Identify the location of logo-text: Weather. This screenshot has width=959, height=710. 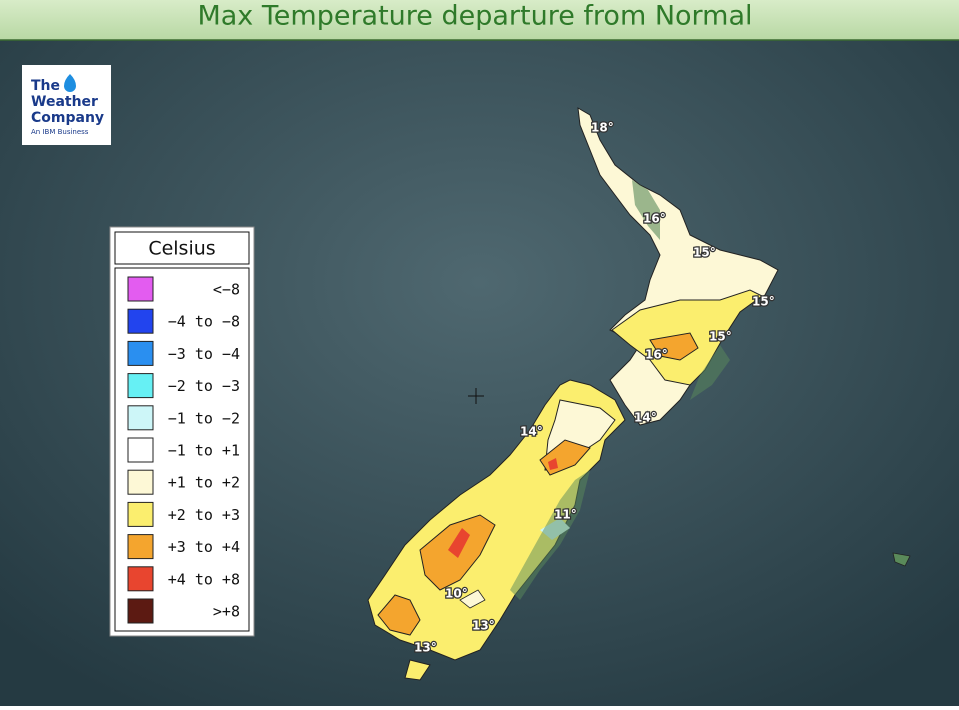
(64, 102).